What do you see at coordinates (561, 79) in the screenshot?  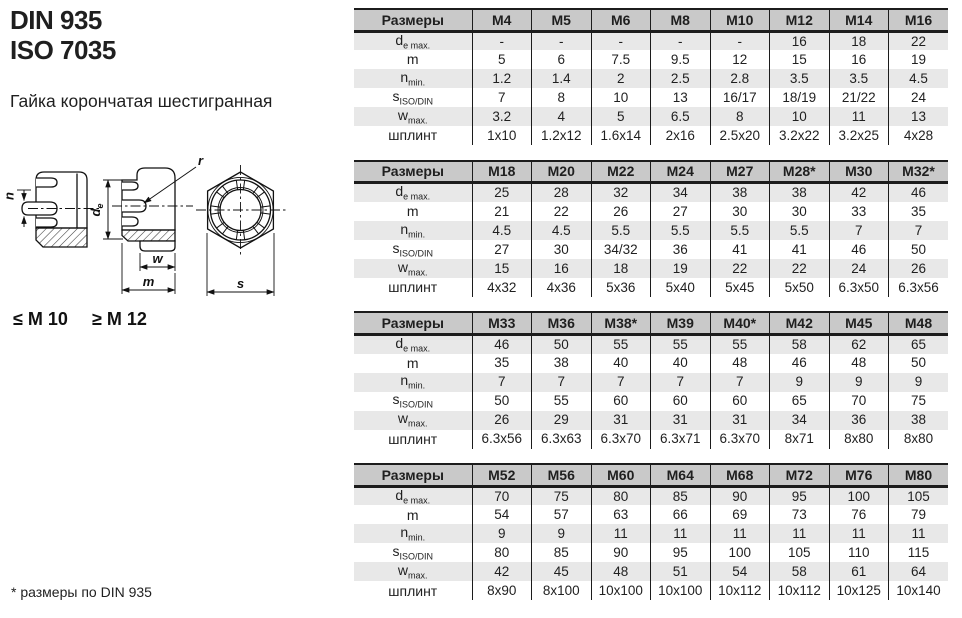 I see `value-cell: 1.4` at bounding box center [561, 79].